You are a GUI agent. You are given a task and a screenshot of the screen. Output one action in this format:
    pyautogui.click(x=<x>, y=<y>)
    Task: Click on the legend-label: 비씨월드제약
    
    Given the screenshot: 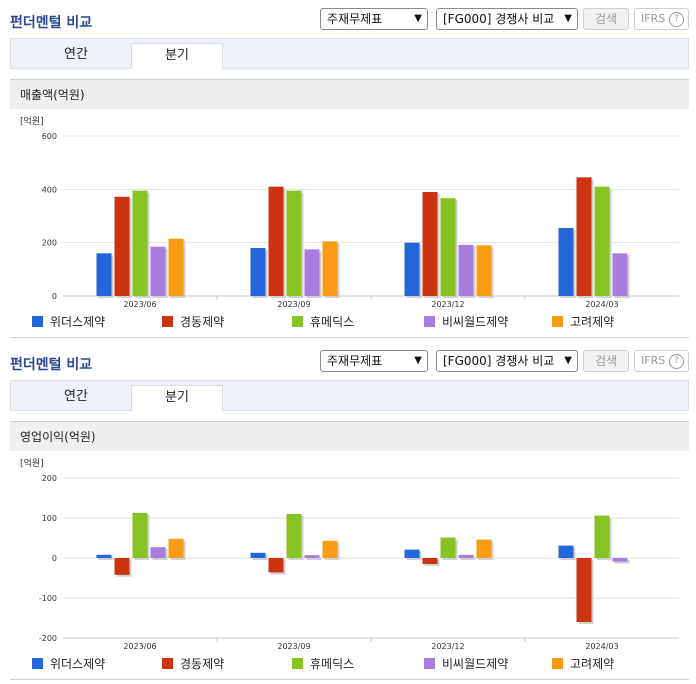 What is the action you would take?
    pyautogui.click(x=475, y=664)
    